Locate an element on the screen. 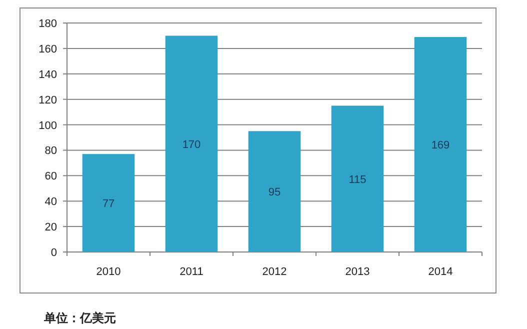 The image size is (527, 329). data-label: 115 is located at coordinates (357, 180).